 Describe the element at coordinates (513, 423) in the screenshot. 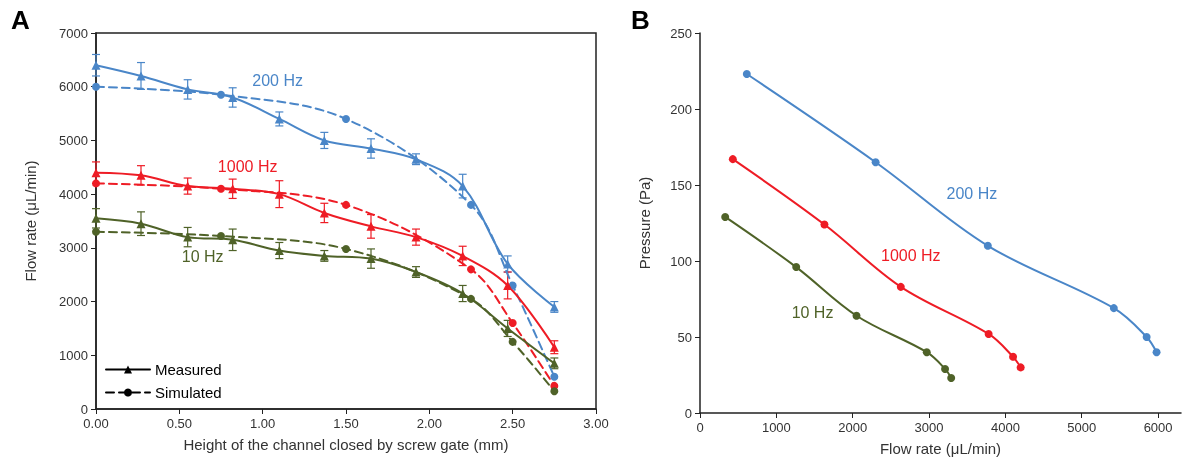

I see `x-tick-label: 2.50` at that location.